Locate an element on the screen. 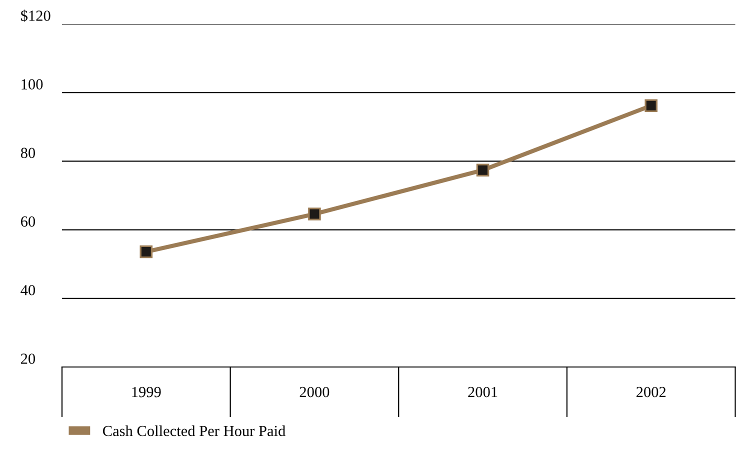 This screenshot has width=736, height=453. x-tick-label: 1999 is located at coordinates (146, 392).